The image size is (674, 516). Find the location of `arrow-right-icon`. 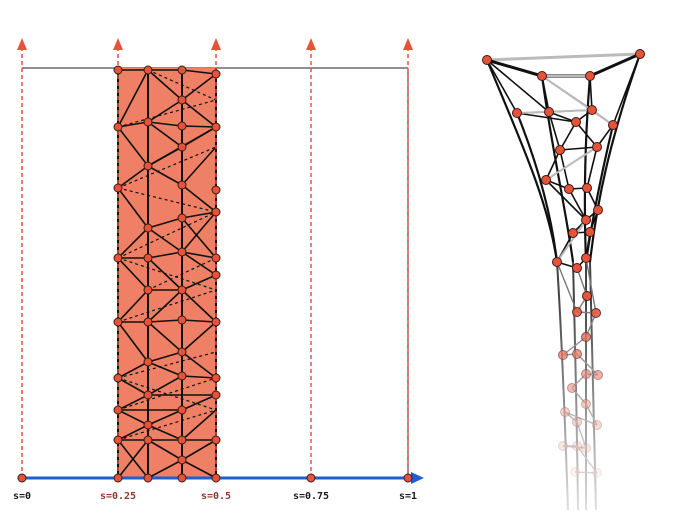

arrow-right-icon is located at coordinates (417, 478).